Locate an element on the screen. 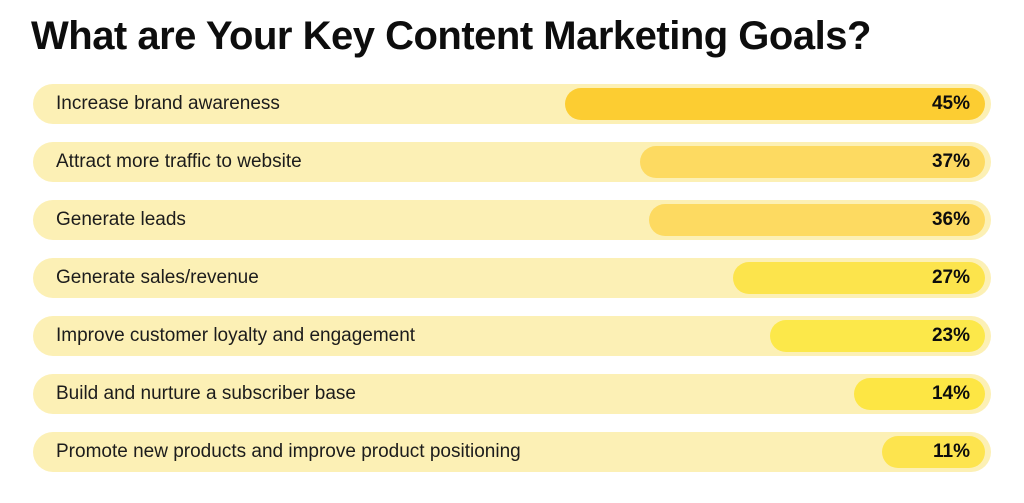  chart-row: Generate sales/revenue 27% is located at coordinates (512, 278).